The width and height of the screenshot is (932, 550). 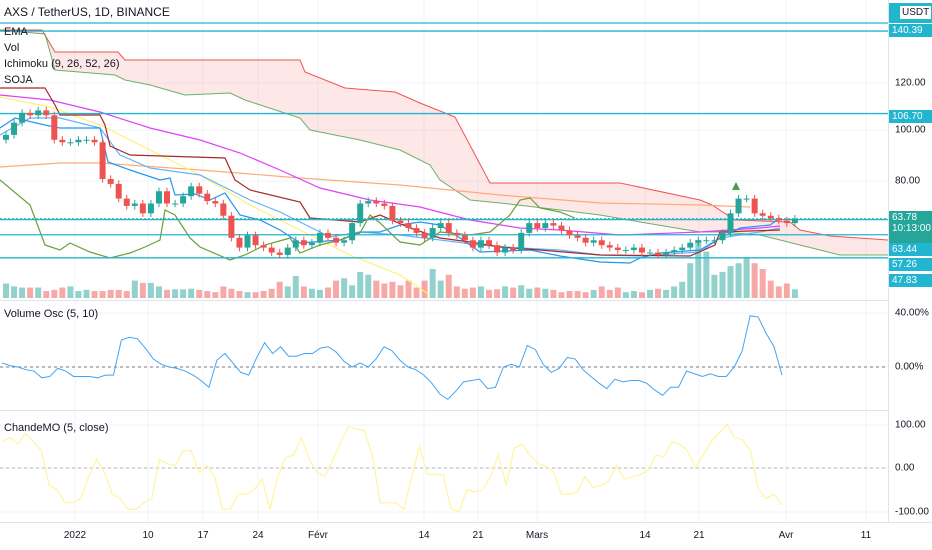 What do you see at coordinates (62, 64) in the screenshot?
I see `legend-ichimoku: Ichimoku (9, 26, 52, 26)` at bounding box center [62, 64].